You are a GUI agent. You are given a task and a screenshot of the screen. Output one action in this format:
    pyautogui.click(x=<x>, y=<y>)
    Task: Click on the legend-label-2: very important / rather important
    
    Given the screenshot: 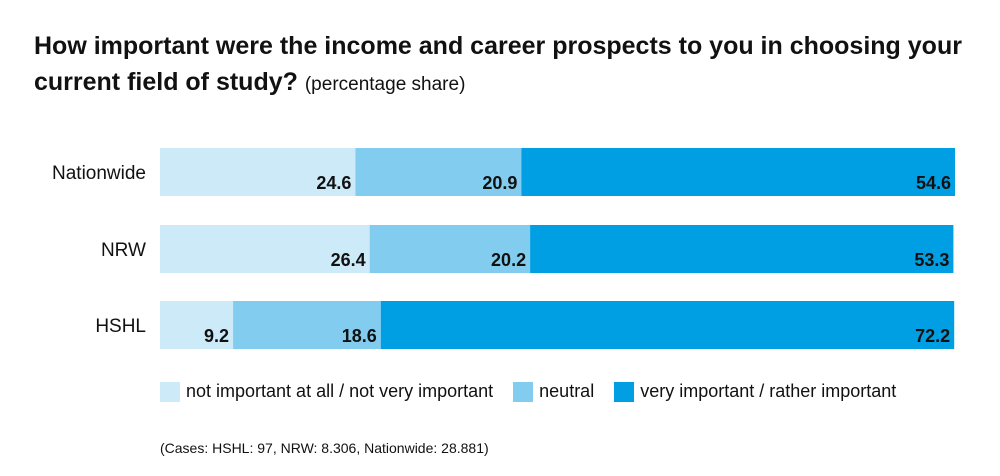 What is the action you would take?
    pyautogui.click(x=768, y=391)
    